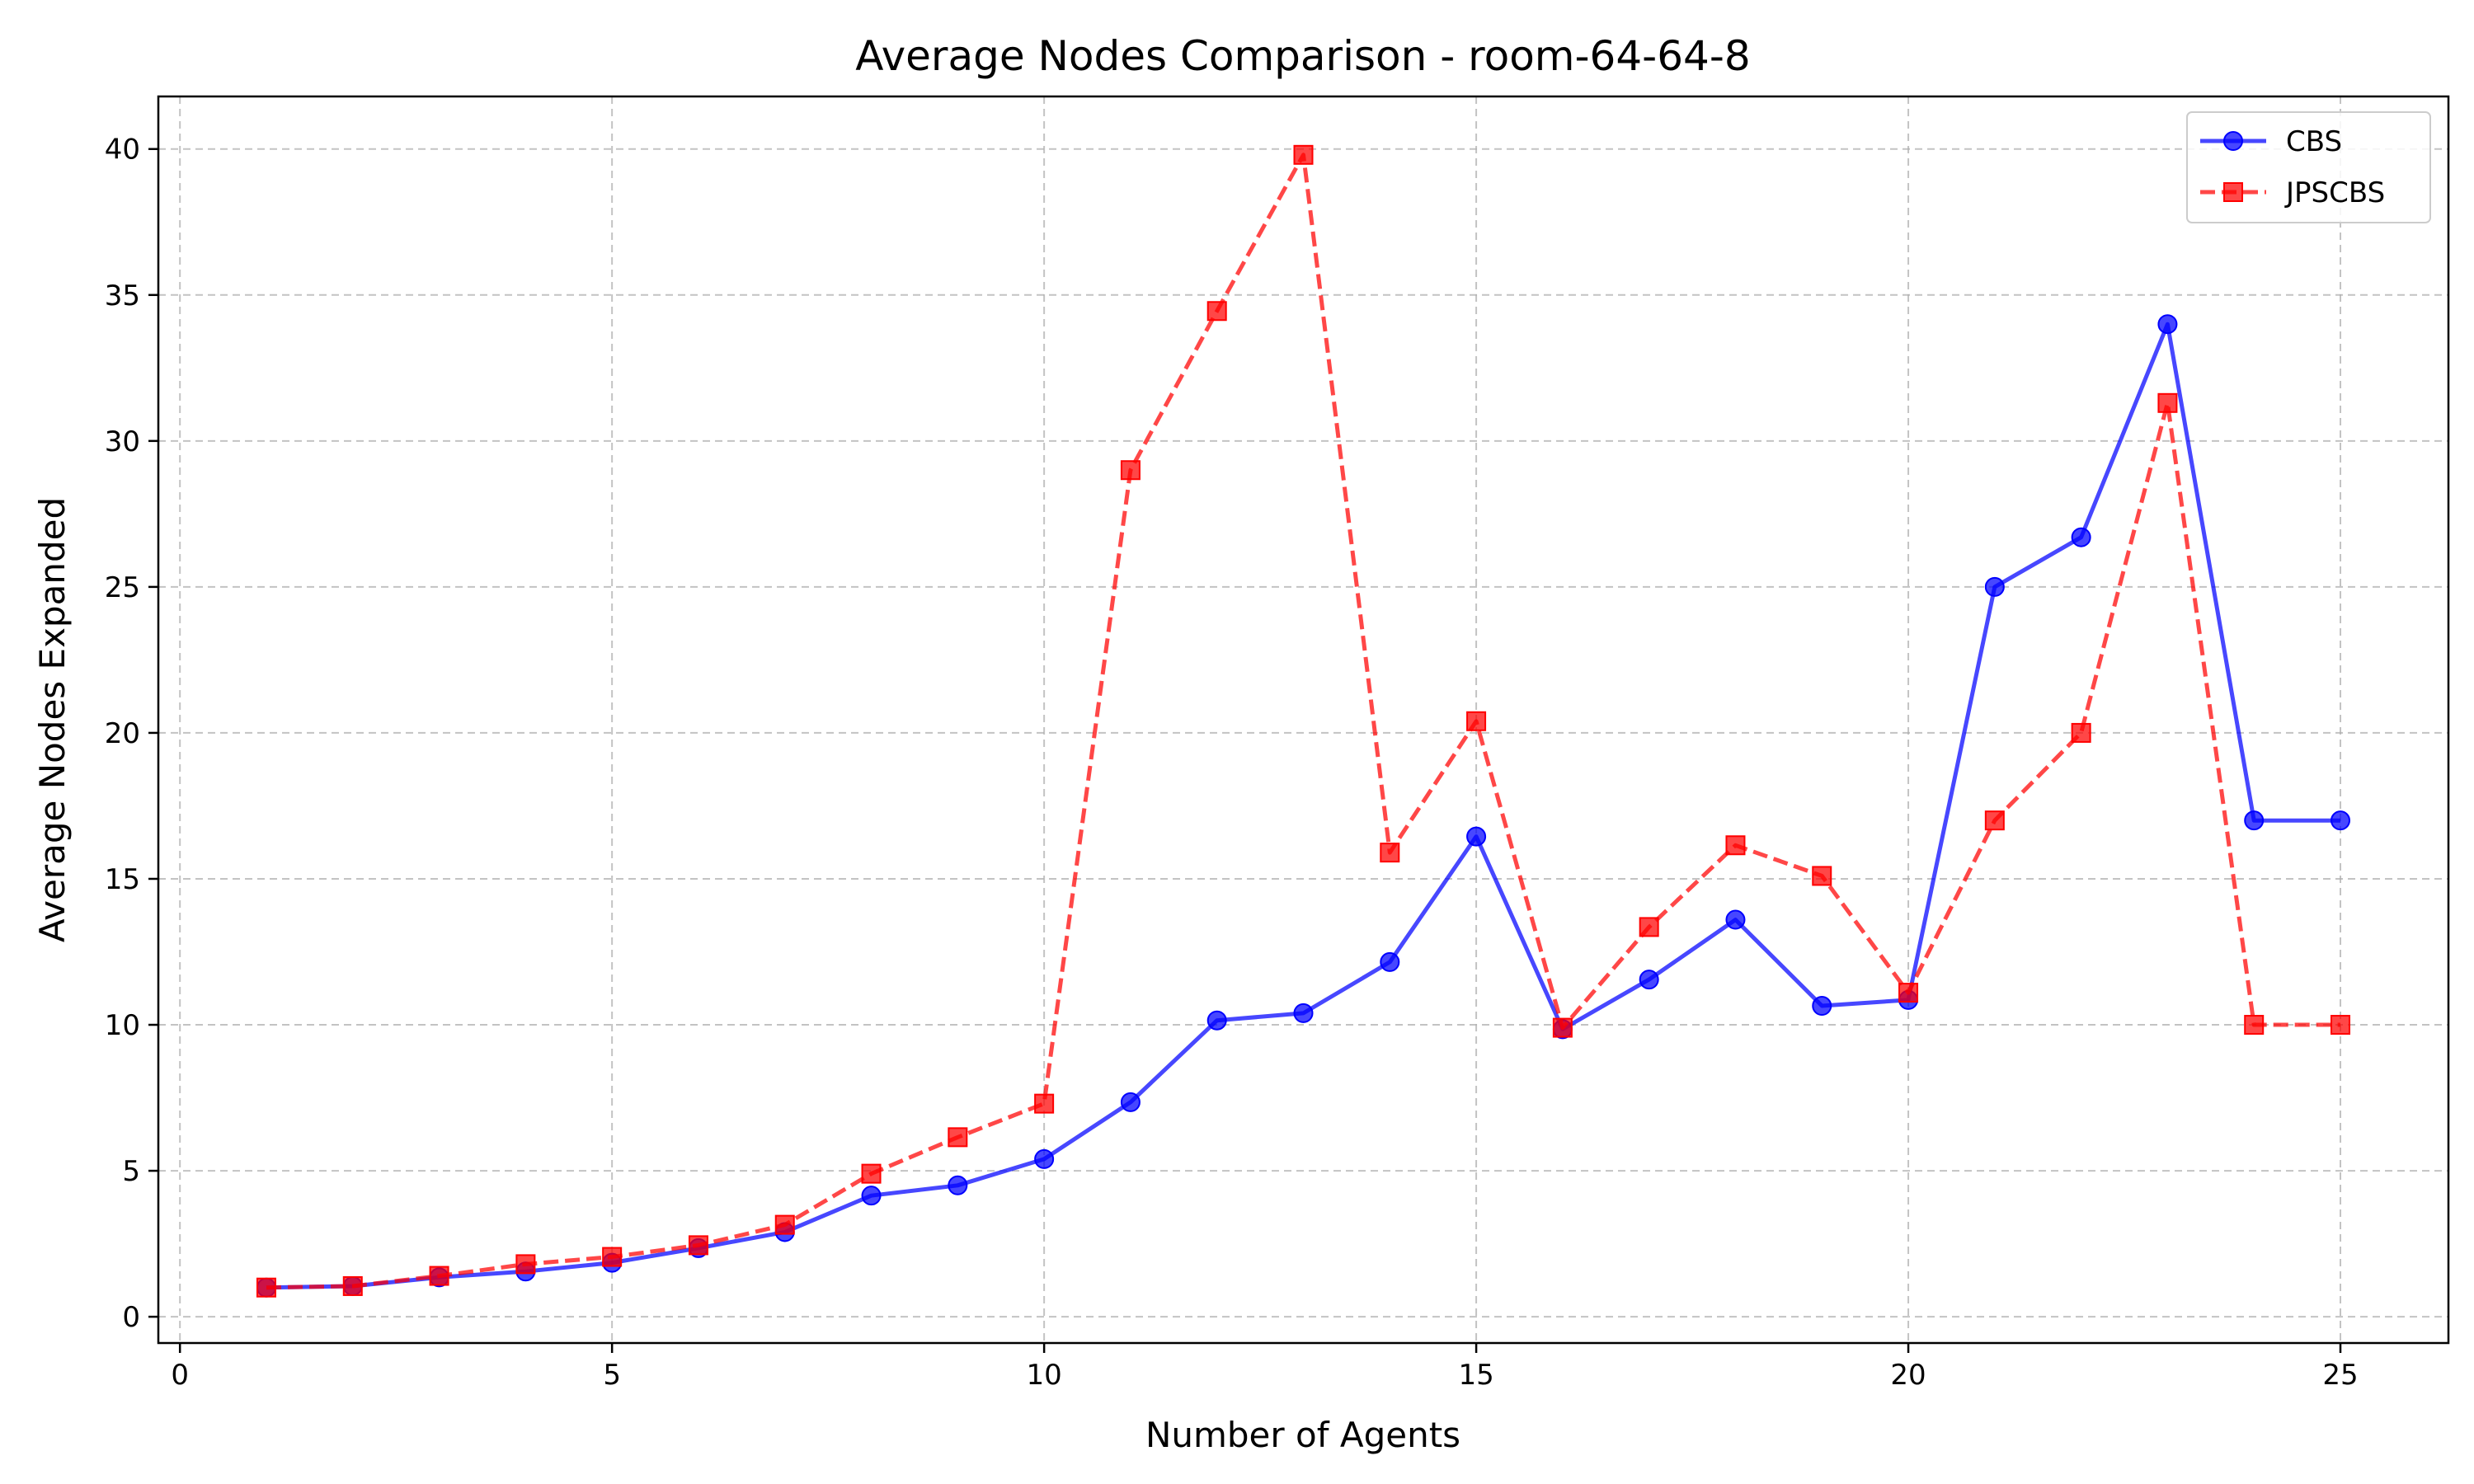 The height and width of the screenshot is (1484, 2474). I want to click on legend-label: CBS, so click(2314, 141).